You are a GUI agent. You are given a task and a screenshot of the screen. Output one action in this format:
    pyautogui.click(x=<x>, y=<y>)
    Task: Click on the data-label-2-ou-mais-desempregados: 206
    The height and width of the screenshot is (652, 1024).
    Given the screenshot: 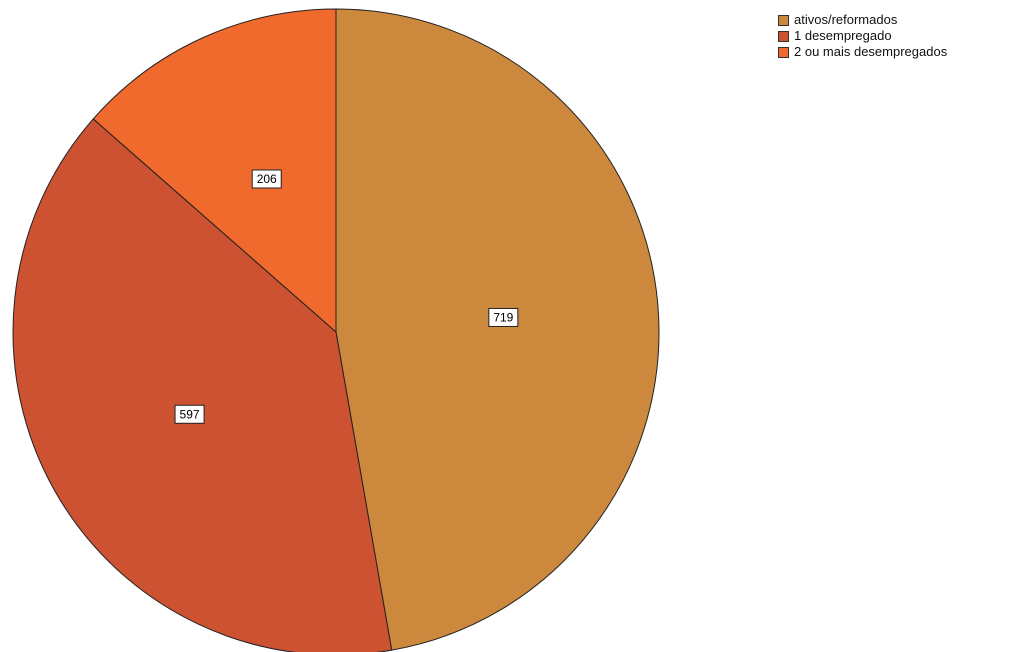 What is the action you would take?
    pyautogui.click(x=266, y=179)
    